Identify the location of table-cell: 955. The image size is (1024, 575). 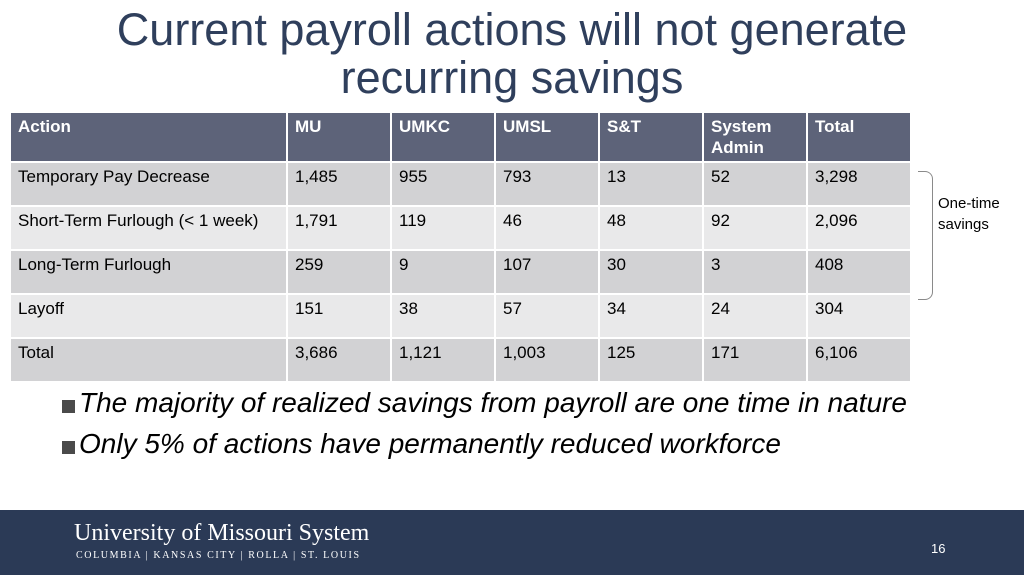
(443, 184).